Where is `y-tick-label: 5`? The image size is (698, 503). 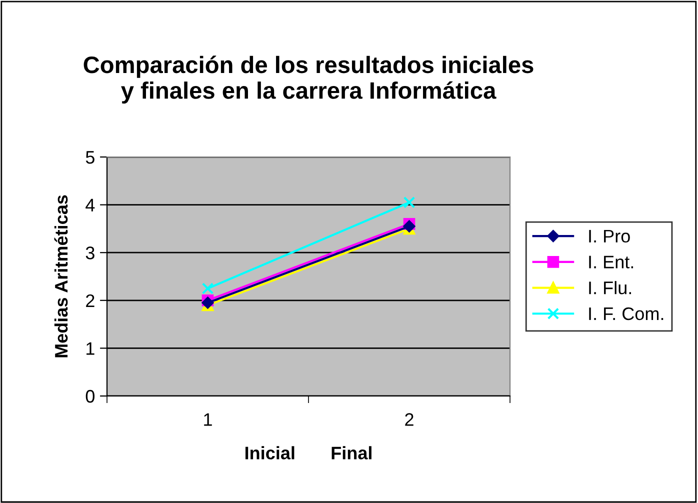
y-tick-label: 5 is located at coordinates (90, 157).